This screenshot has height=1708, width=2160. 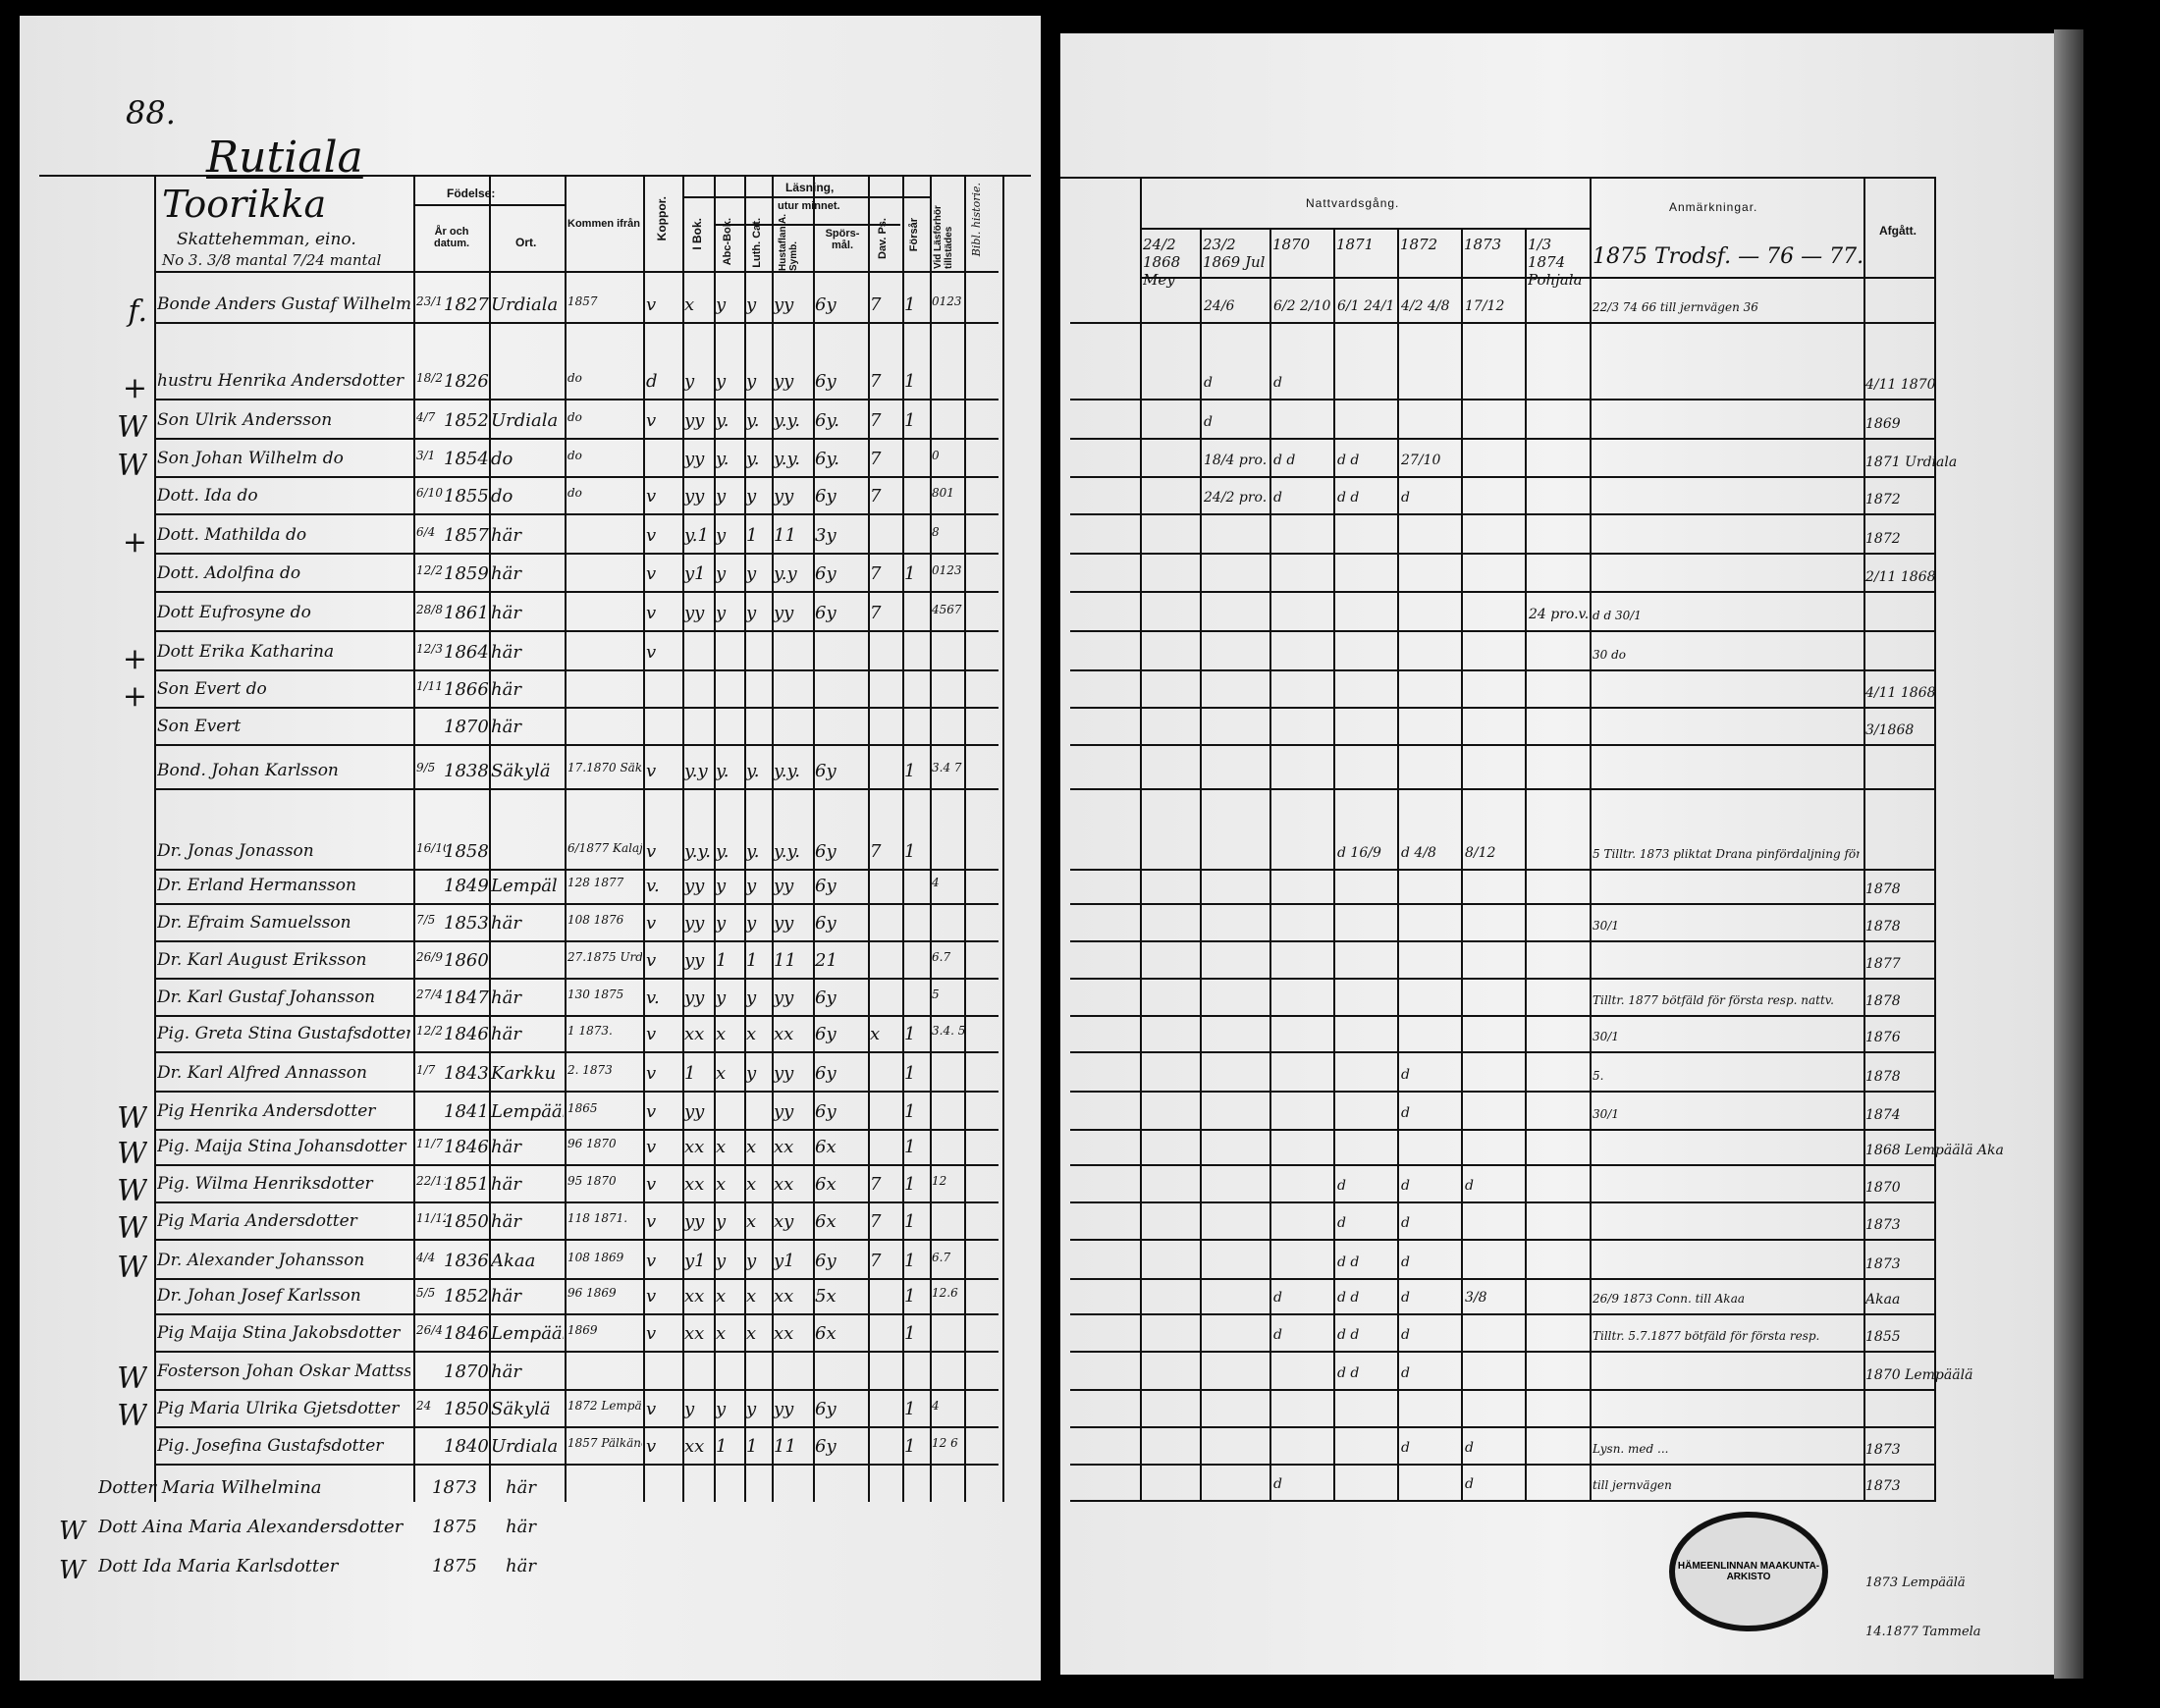 What do you see at coordinates (132, 1416) in the screenshot?
I see `cell-mark: W` at bounding box center [132, 1416].